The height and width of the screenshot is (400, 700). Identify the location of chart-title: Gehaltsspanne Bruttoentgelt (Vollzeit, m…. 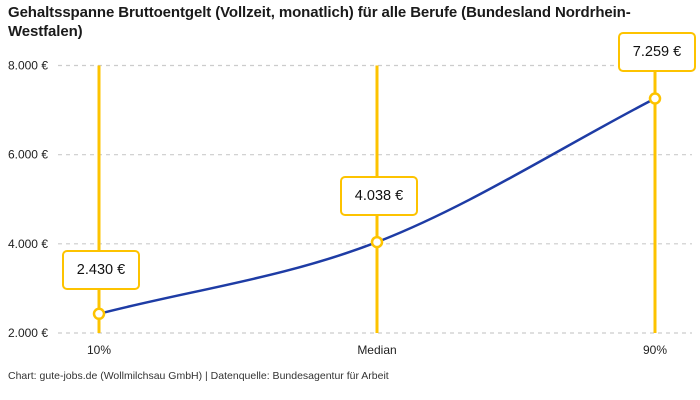
(319, 22).